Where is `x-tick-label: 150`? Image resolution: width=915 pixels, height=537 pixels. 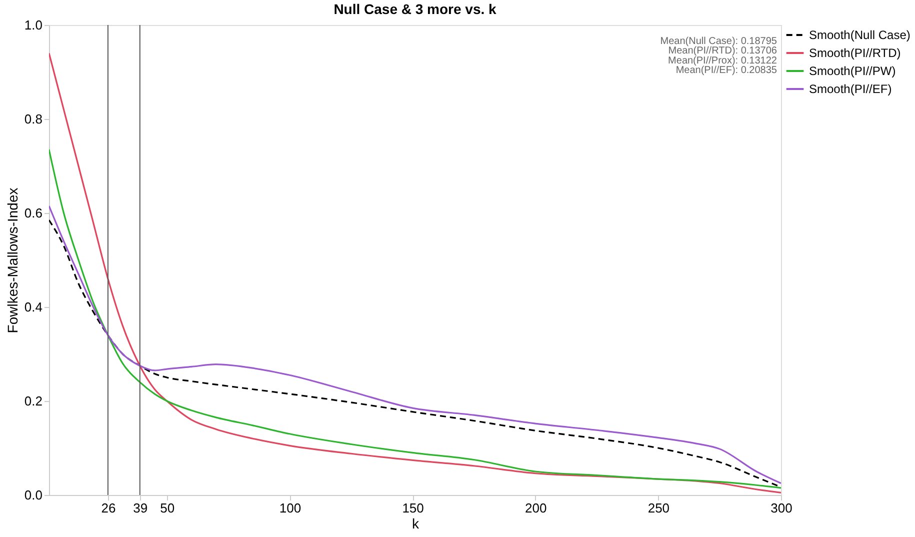 x-tick-label: 150 is located at coordinates (413, 508).